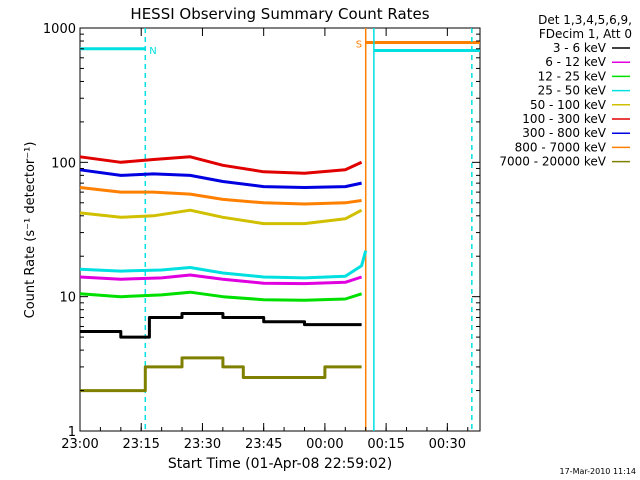 The height and width of the screenshot is (480, 640). What do you see at coordinates (598, 471) in the screenshot?
I see `footer-date: 17-Mar-2010 11:14` at bounding box center [598, 471].